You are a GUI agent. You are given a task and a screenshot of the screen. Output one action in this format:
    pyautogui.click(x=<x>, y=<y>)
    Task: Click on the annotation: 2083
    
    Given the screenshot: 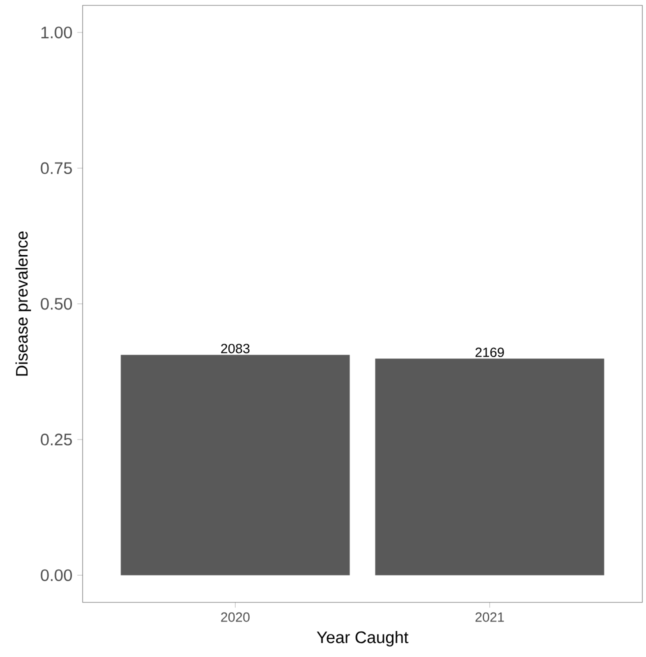 What is the action you would take?
    pyautogui.click(x=235, y=349)
    